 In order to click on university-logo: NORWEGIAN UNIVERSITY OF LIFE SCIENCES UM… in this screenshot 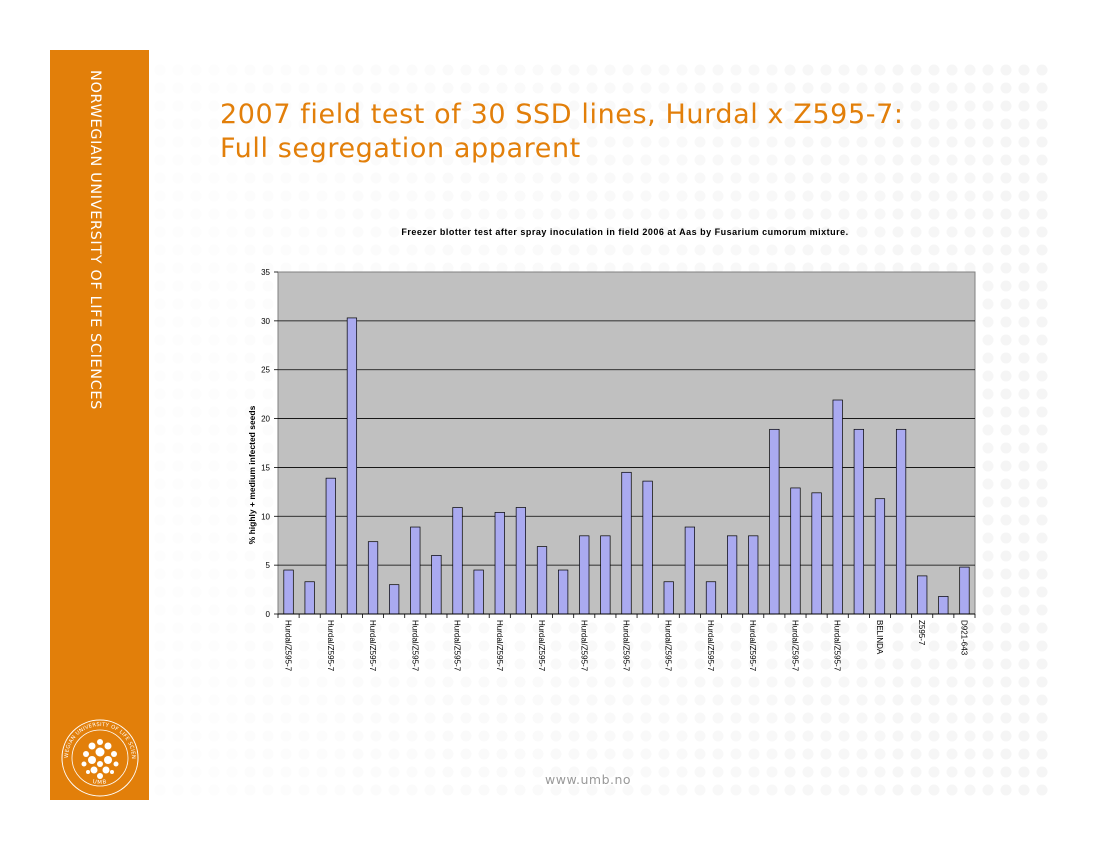, I will do `click(98, 756)`.